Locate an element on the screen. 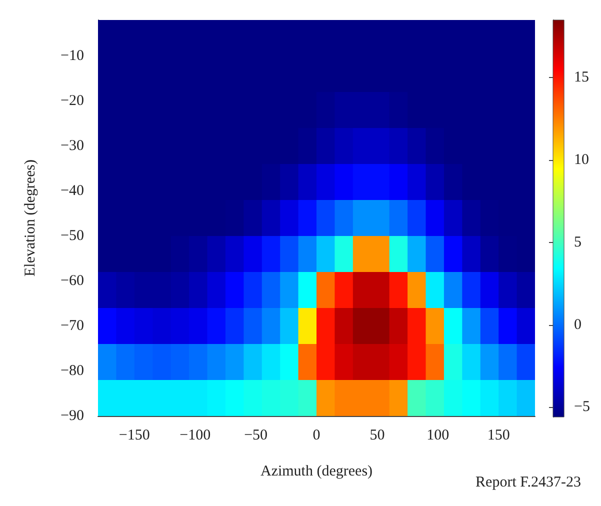 Image resolution: width=601 pixels, height=506 pixels. y-tick-label: −20 is located at coordinates (72, 101).